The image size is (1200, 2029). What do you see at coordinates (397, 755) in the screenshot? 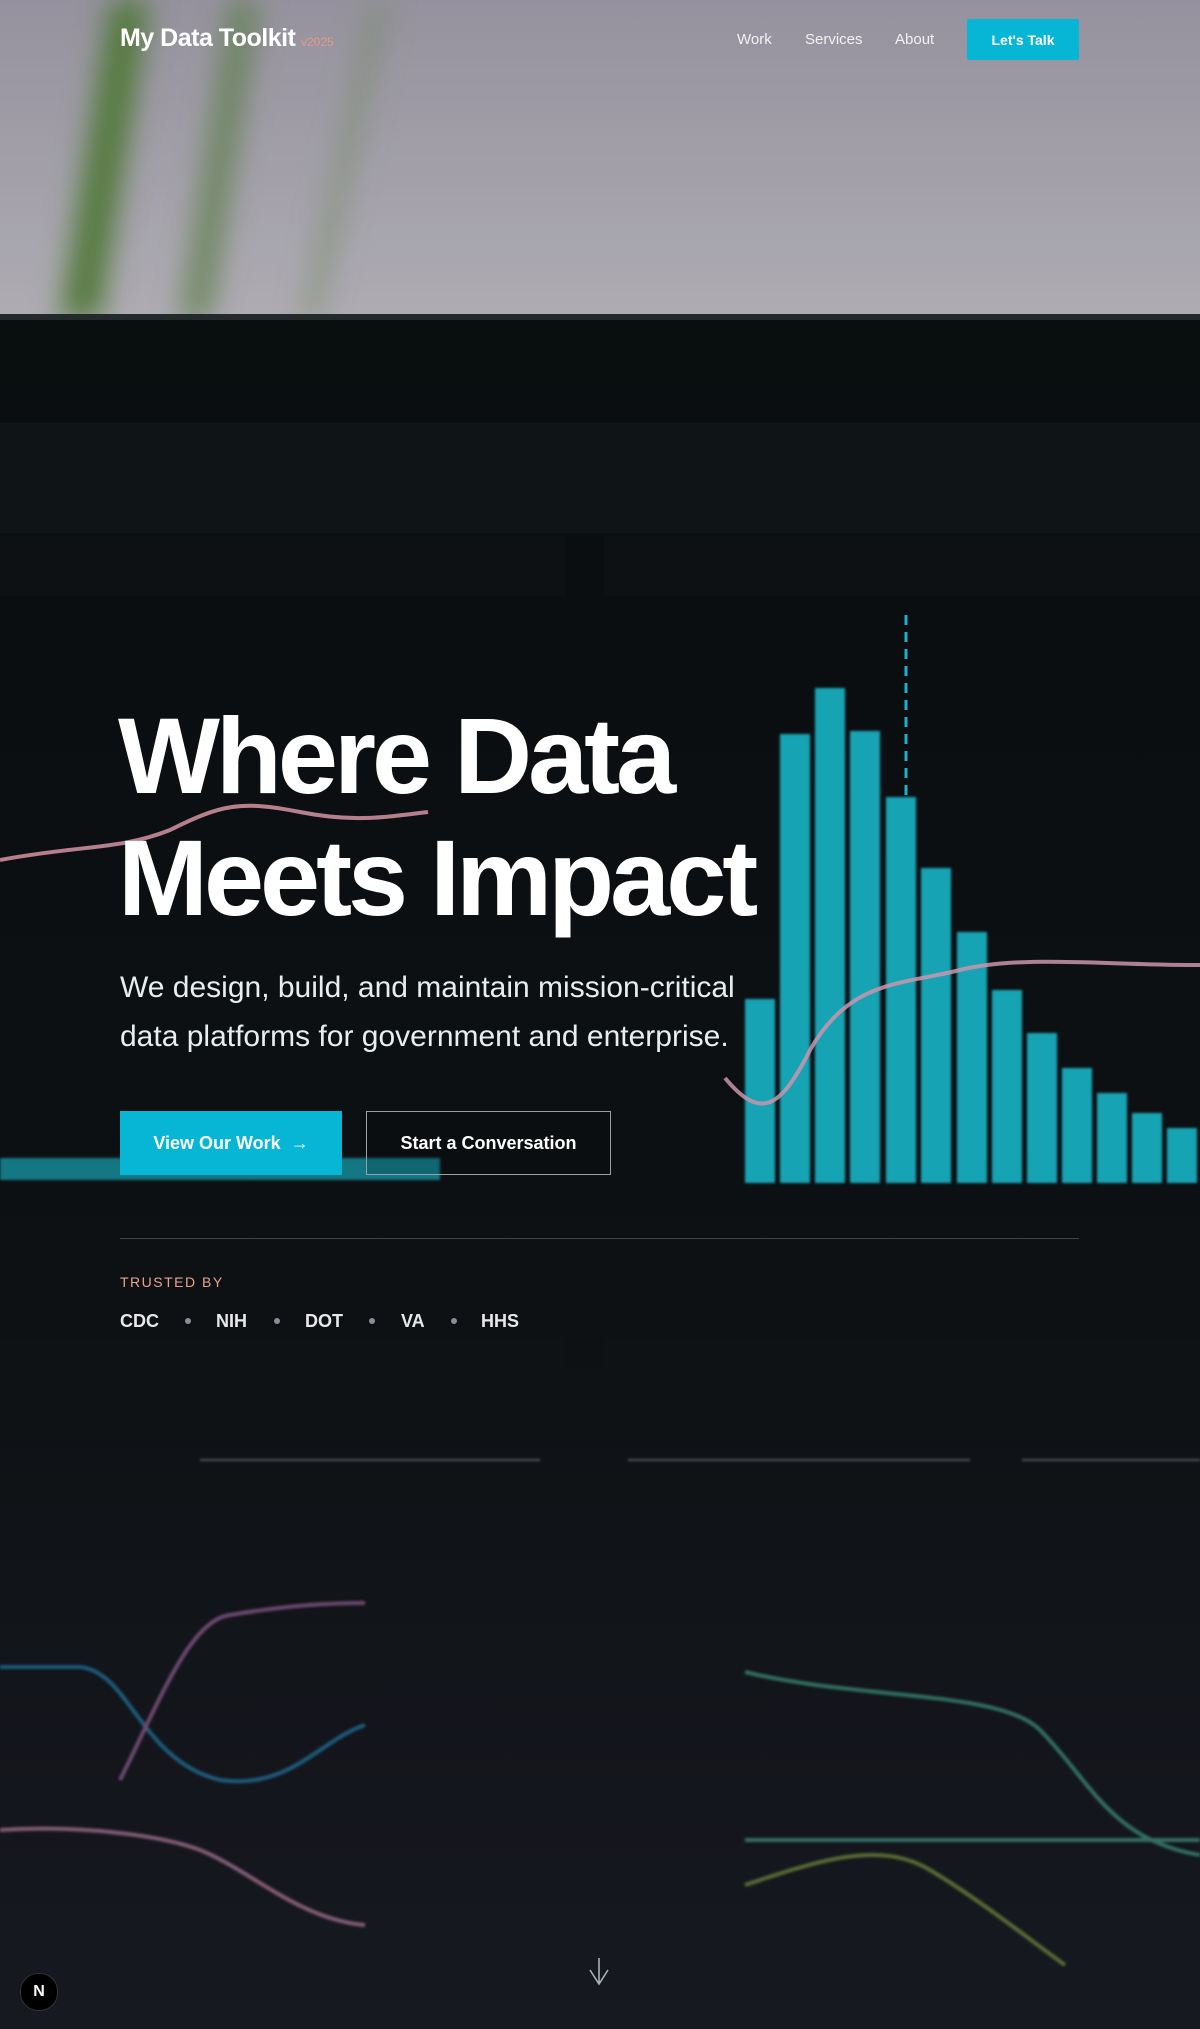
I see `hero-title: Where Data` at bounding box center [397, 755].